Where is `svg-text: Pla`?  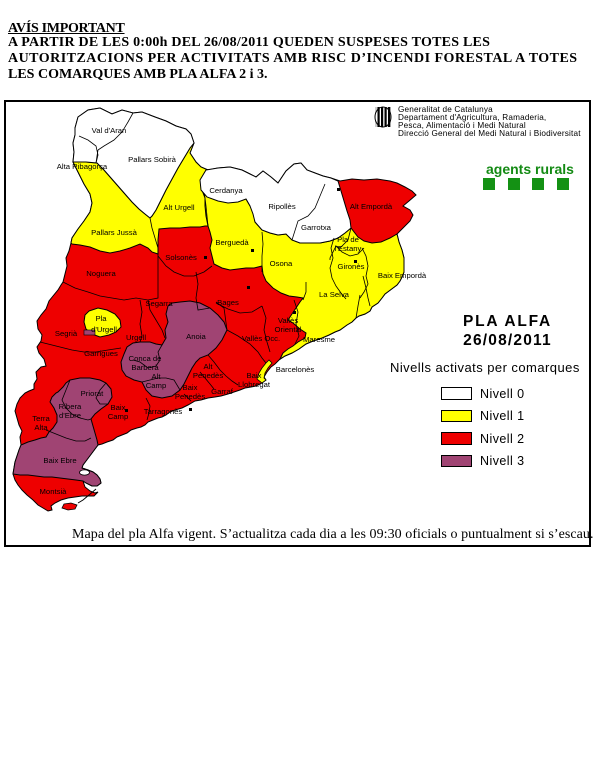 svg-text: Pla is located at coordinates (101, 318).